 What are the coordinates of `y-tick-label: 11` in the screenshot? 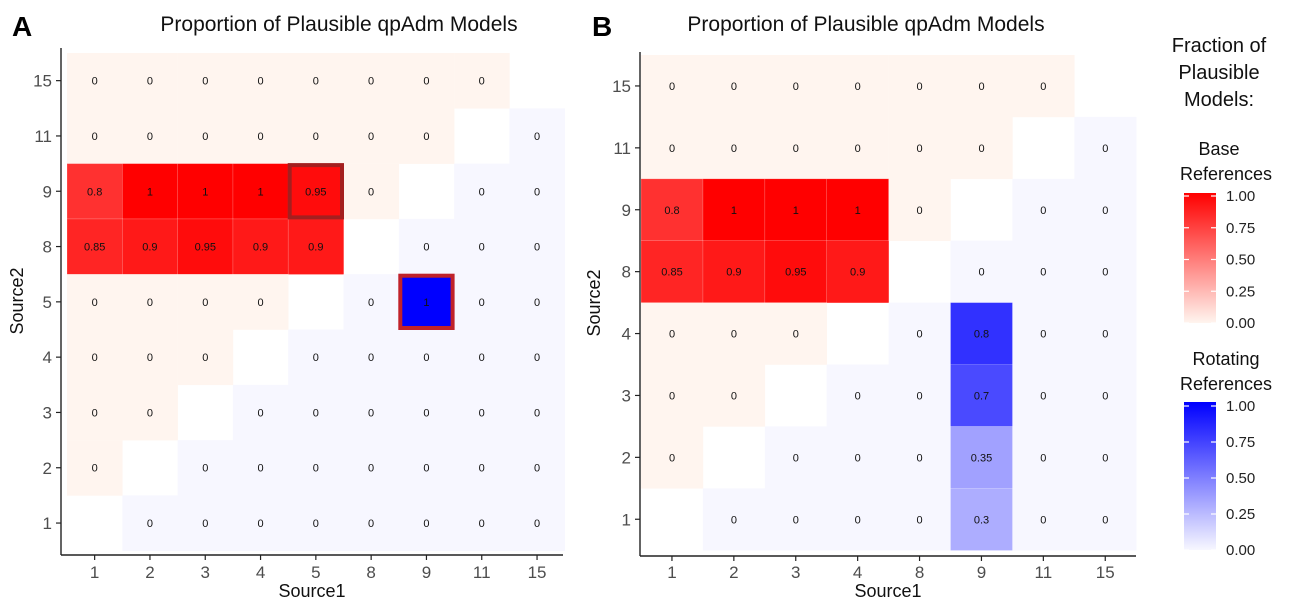 It's located at (43, 136).